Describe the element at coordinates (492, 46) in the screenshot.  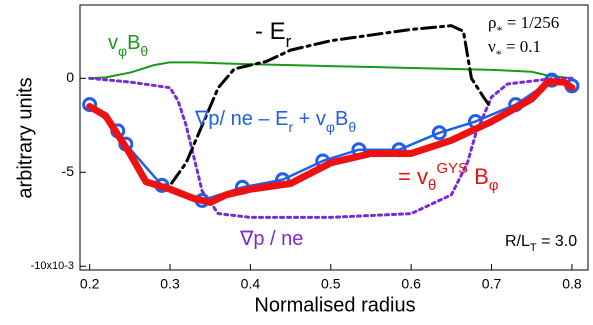
I see `annotation-part: ν` at that location.